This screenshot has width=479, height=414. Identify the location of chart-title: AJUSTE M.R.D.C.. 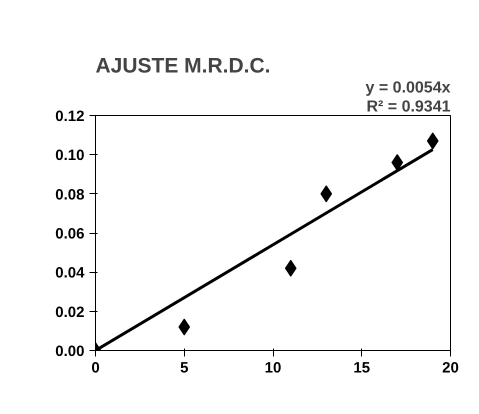
(183, 66).